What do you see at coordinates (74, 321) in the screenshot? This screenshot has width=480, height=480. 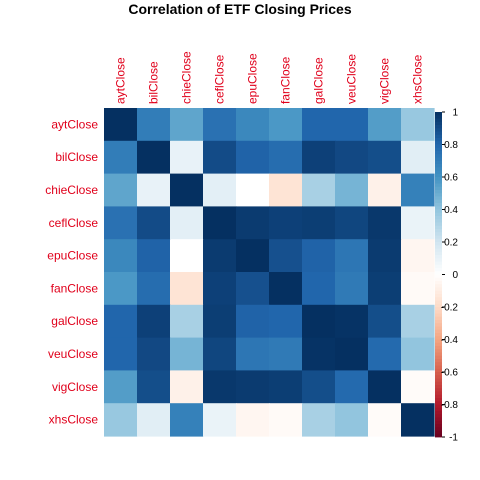 I see `row-label-galClose: galClose` at bounding box center [74, 321].